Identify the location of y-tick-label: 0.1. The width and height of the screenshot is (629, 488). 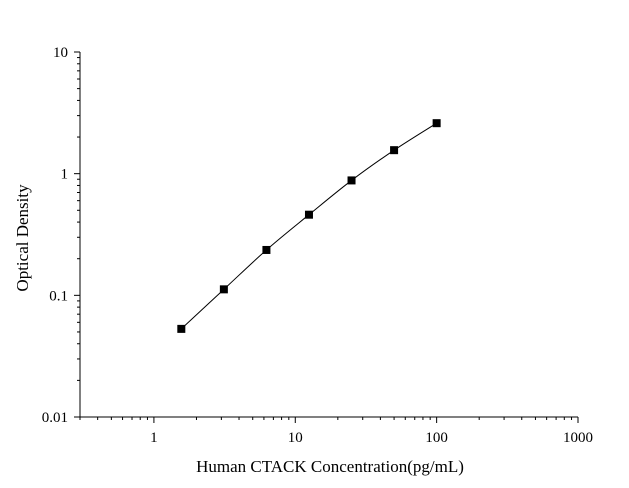
(58, 296).